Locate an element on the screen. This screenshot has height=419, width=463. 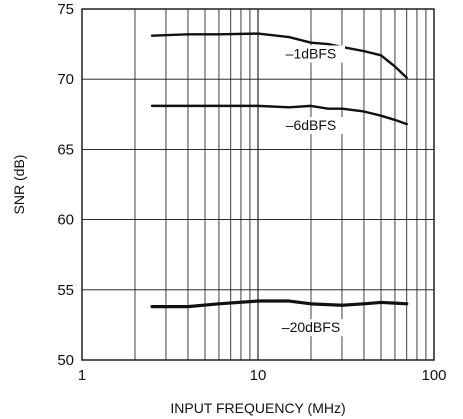
x-tick-label: 10 is located at coordinates (258, 375).